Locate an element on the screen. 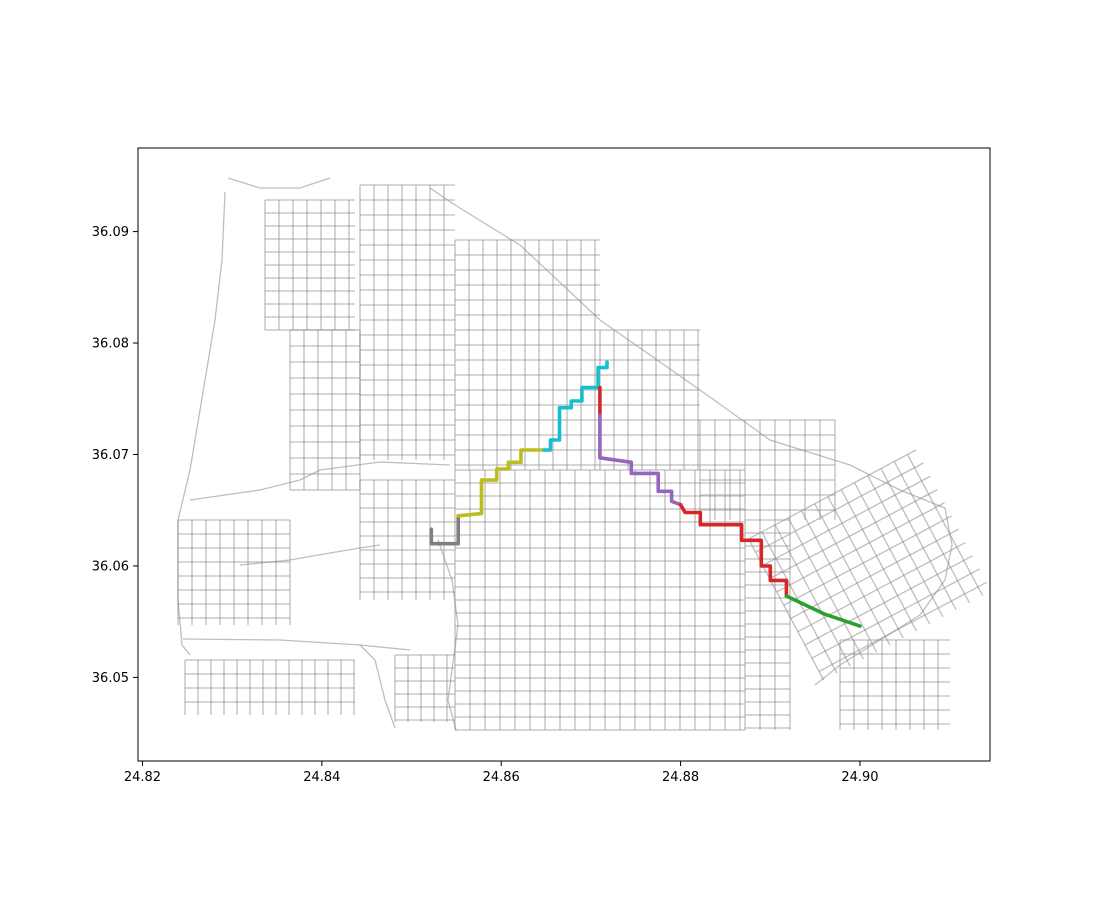 The height and width of the screenshot is (900, 1100). y-axis: 36.05 36.06 36.07 36.08 36.09 is located at coordinates (115, 455).